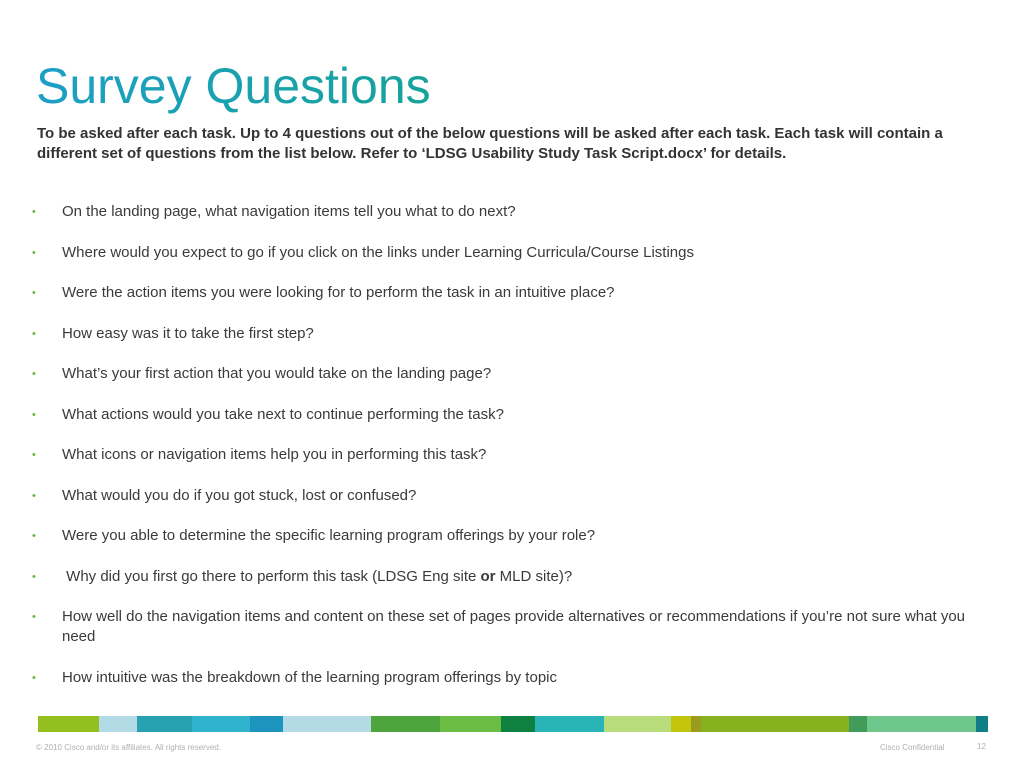 Image resolution: width=1024 pixels, height=768 pixels. I want to click on question-text: MLD site)?, so click(534, 576).